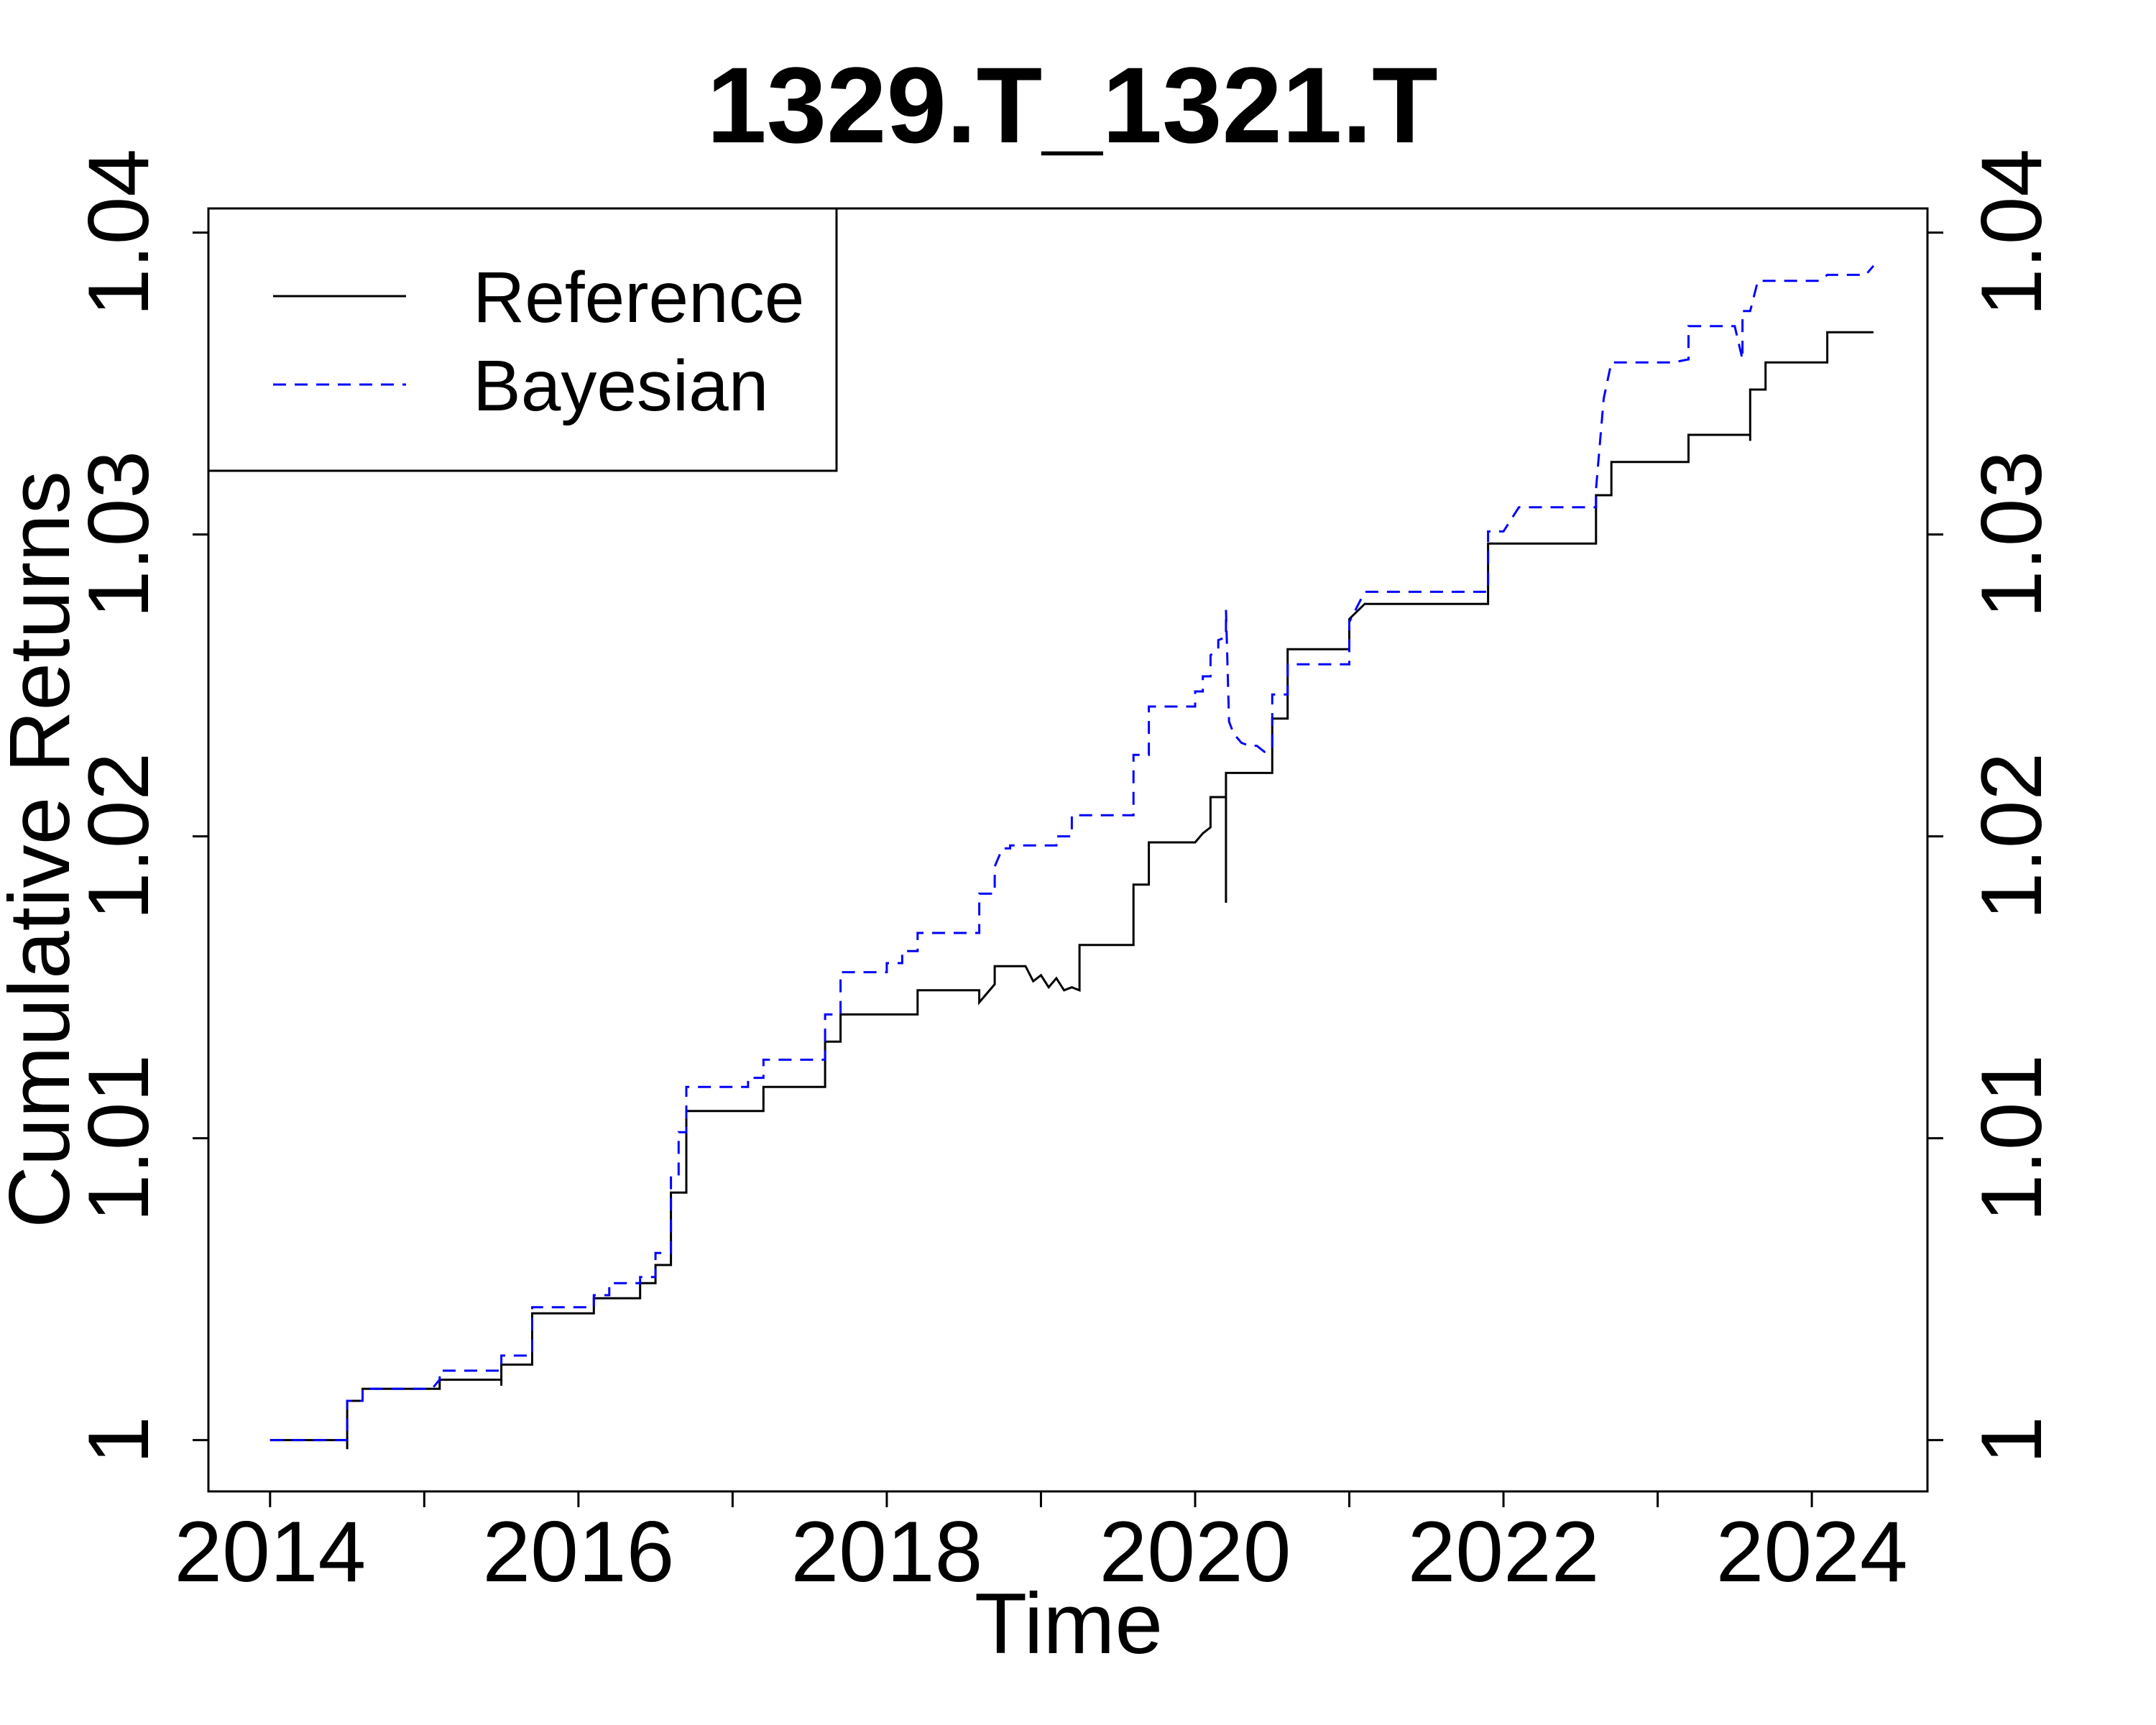 The width and height of the screenshot is (2156, 1725). What do you see at coordinates (2011, 1138) in the screenshot?
I see `y-tick-label-right-1.01: 1.01` at bounding box center [2011, 1138].